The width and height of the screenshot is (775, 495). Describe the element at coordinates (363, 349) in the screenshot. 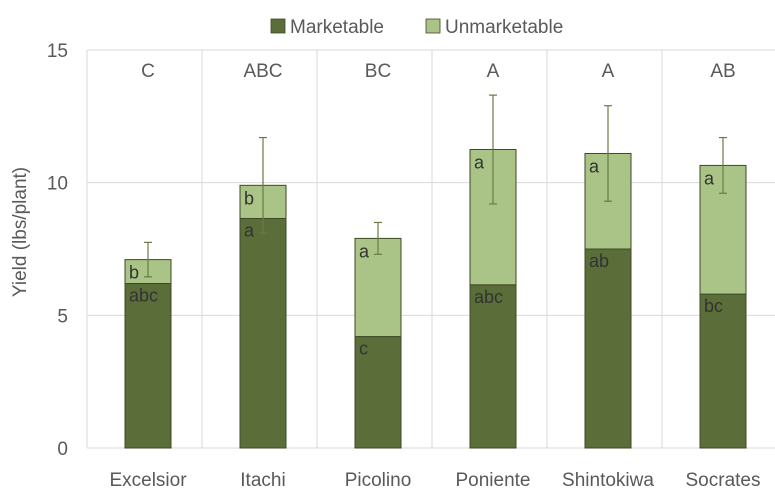

I see `marketable-letter: c` at that location.